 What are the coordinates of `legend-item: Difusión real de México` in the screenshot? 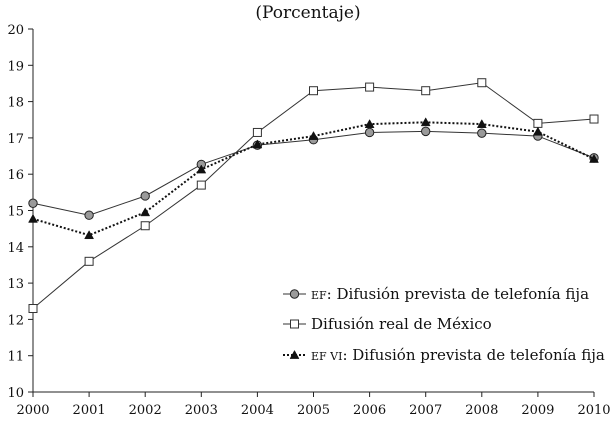 It's located at (387, 324).